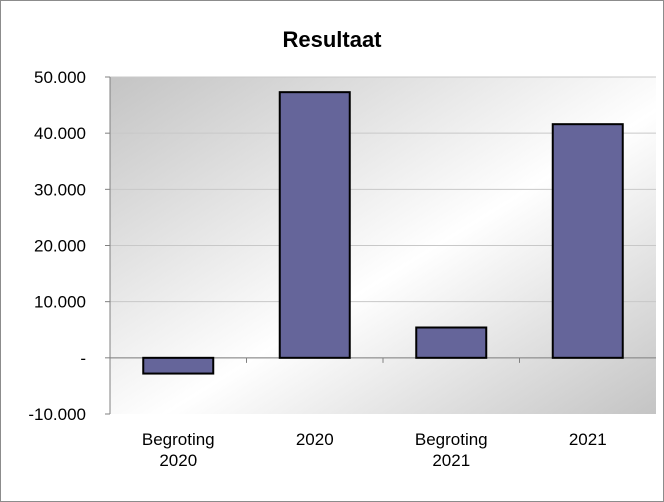  I want to click on x-tick-label: 2020, so click(315, 439).